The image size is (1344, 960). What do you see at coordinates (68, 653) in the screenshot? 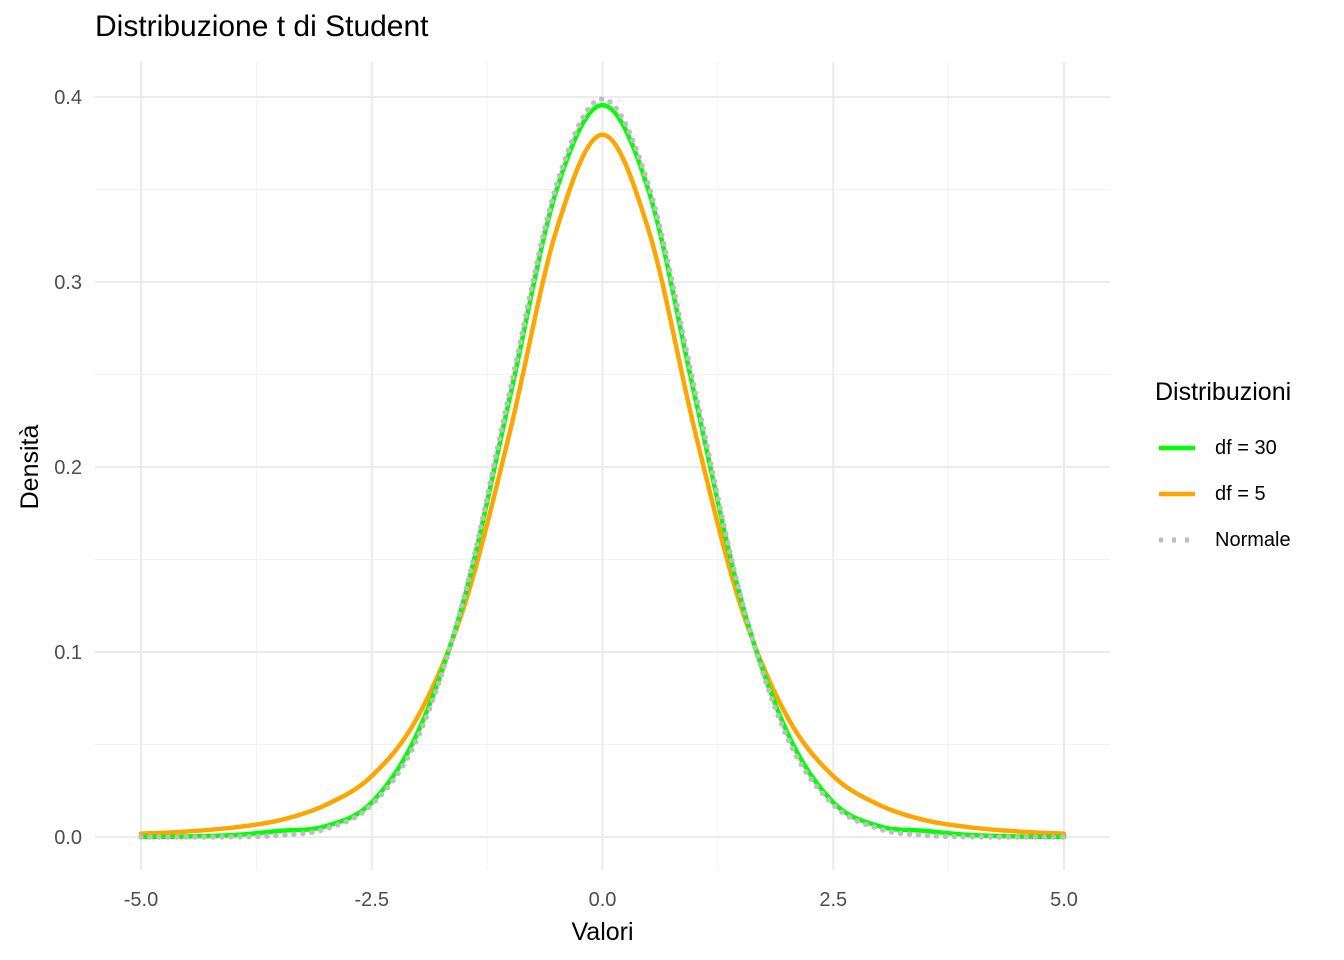
I see `y-tick-label: 0.1` at bounding box center [68, 653].